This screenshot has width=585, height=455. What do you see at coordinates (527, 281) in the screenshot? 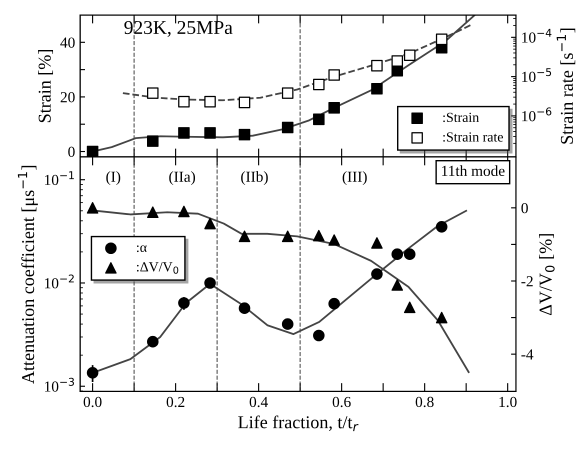
I see `y2-tick-label: -2` at bounding box center [527, 281].